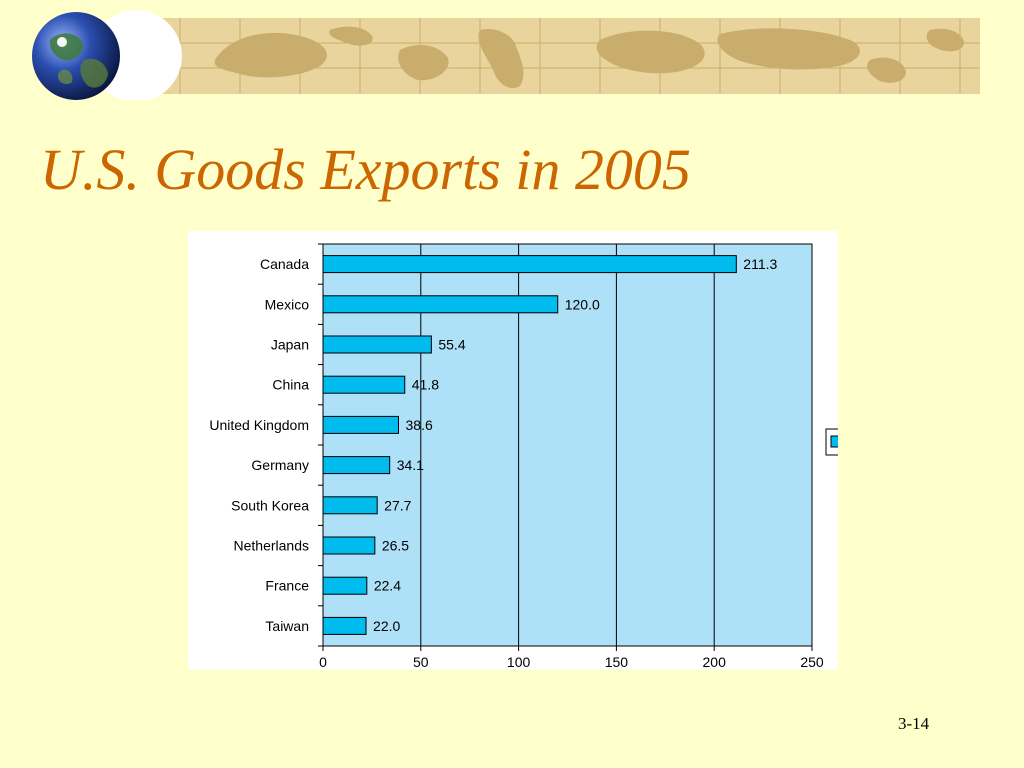  Describe the element at coordinates (812, 662) in the screenshot. I see `x-tick-label: 250` at that location.